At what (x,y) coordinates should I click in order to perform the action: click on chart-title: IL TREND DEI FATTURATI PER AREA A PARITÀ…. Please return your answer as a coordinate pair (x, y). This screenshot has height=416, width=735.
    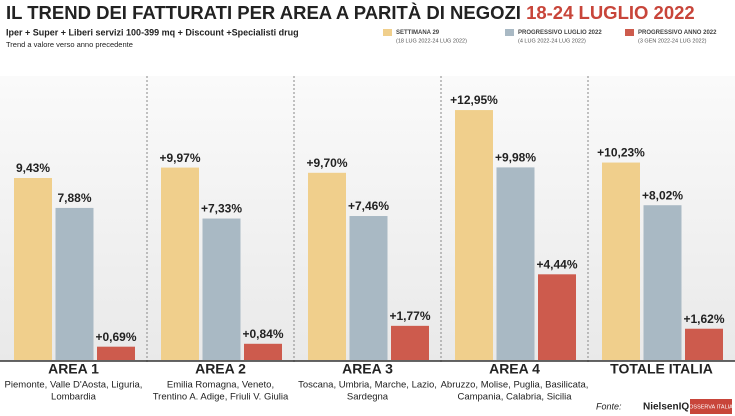
    Looking at the image, I should click on (350, 12).